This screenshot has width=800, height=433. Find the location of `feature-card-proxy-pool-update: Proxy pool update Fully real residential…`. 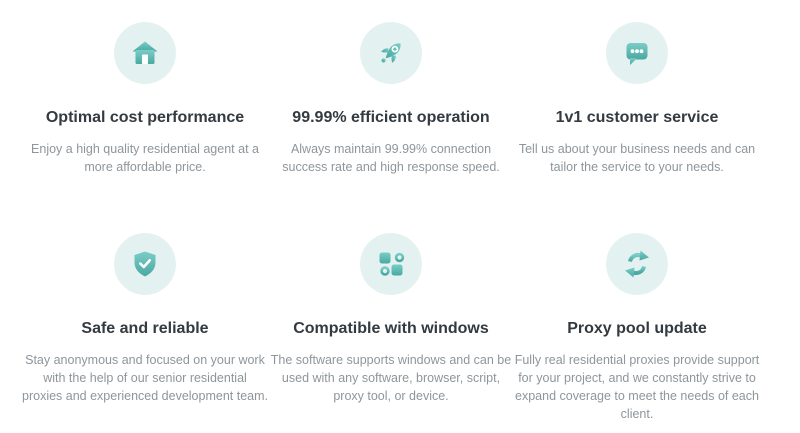

feature-card-proxy-pool-update: Proxy pool update Fully real residential… is located at coordinates (637, 328).